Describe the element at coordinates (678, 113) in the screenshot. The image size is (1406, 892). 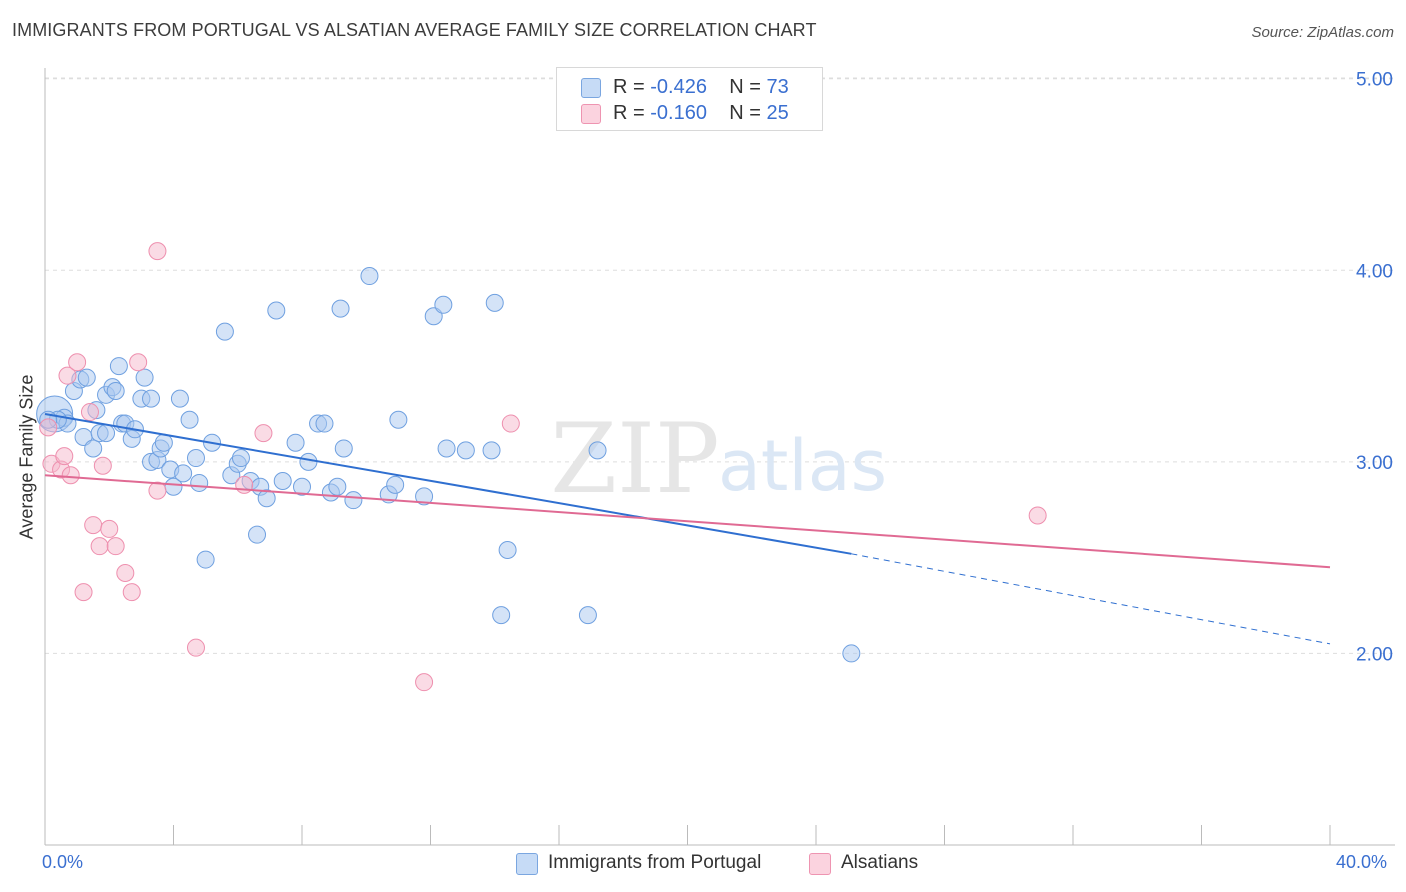
I see `stats-r-value: -0.160` at that location.